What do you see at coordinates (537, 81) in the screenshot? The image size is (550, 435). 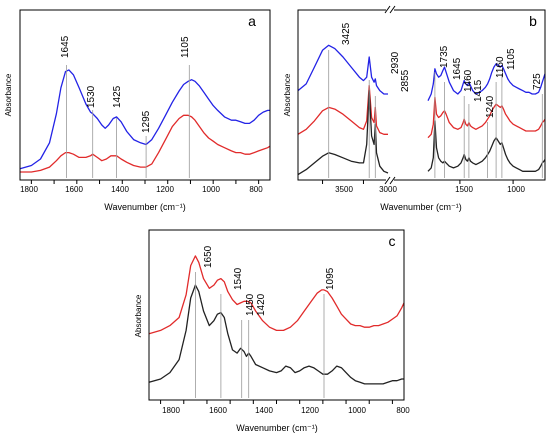 I see `panel-b-peak-label: 725` at bounding box center [537, 81].